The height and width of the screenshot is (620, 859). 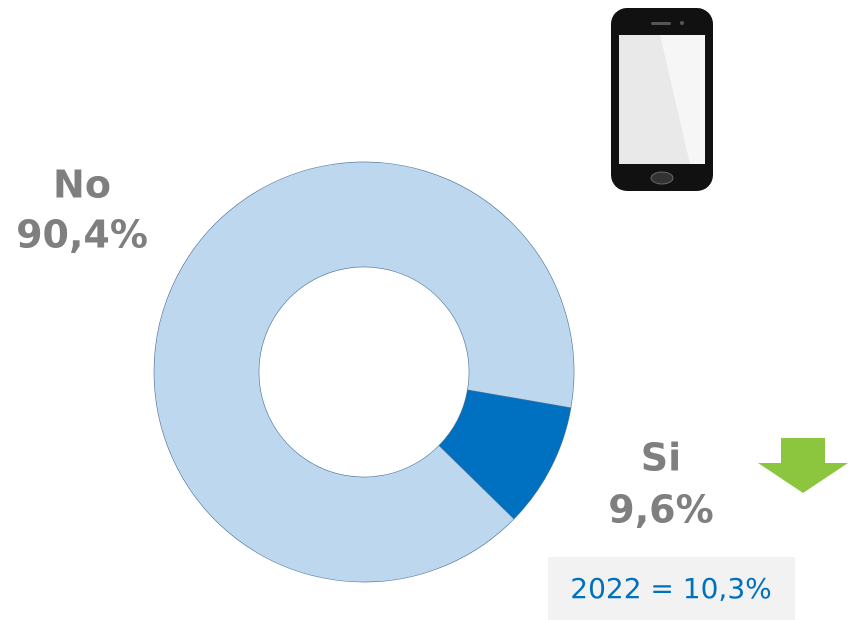 I want to click on phone-icon, so click(x=662, y=99).